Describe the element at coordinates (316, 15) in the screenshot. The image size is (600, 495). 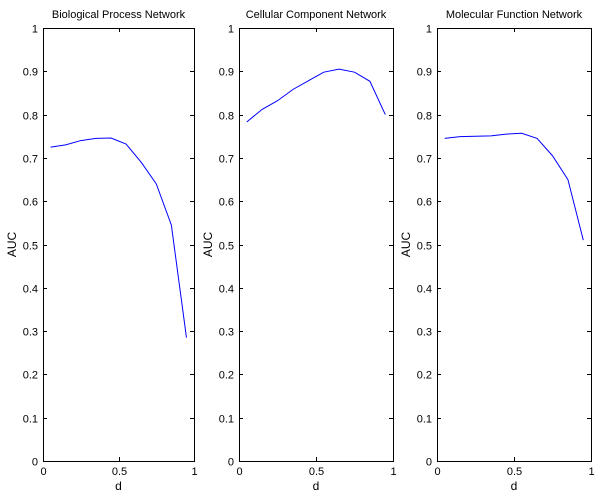
I see `chart-title: Cellular Component Network` at that location.